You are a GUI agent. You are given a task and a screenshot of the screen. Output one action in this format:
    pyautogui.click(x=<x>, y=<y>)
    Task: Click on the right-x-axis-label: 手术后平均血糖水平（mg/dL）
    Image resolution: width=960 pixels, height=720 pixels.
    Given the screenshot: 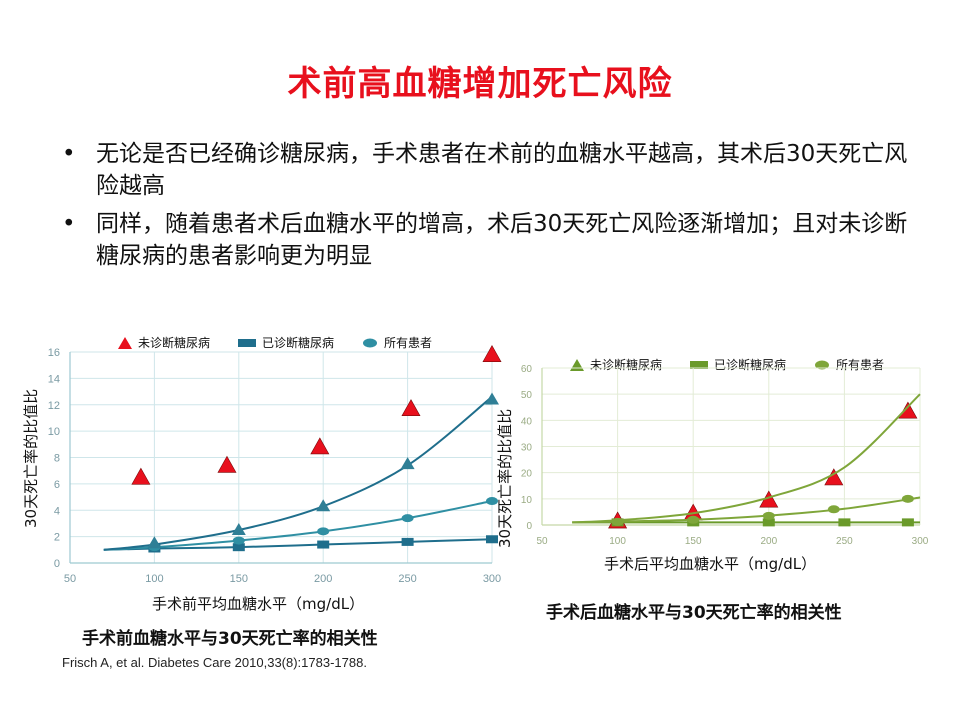 What is the action you would take?
    pyautogui.click(x=710, y=564)
    